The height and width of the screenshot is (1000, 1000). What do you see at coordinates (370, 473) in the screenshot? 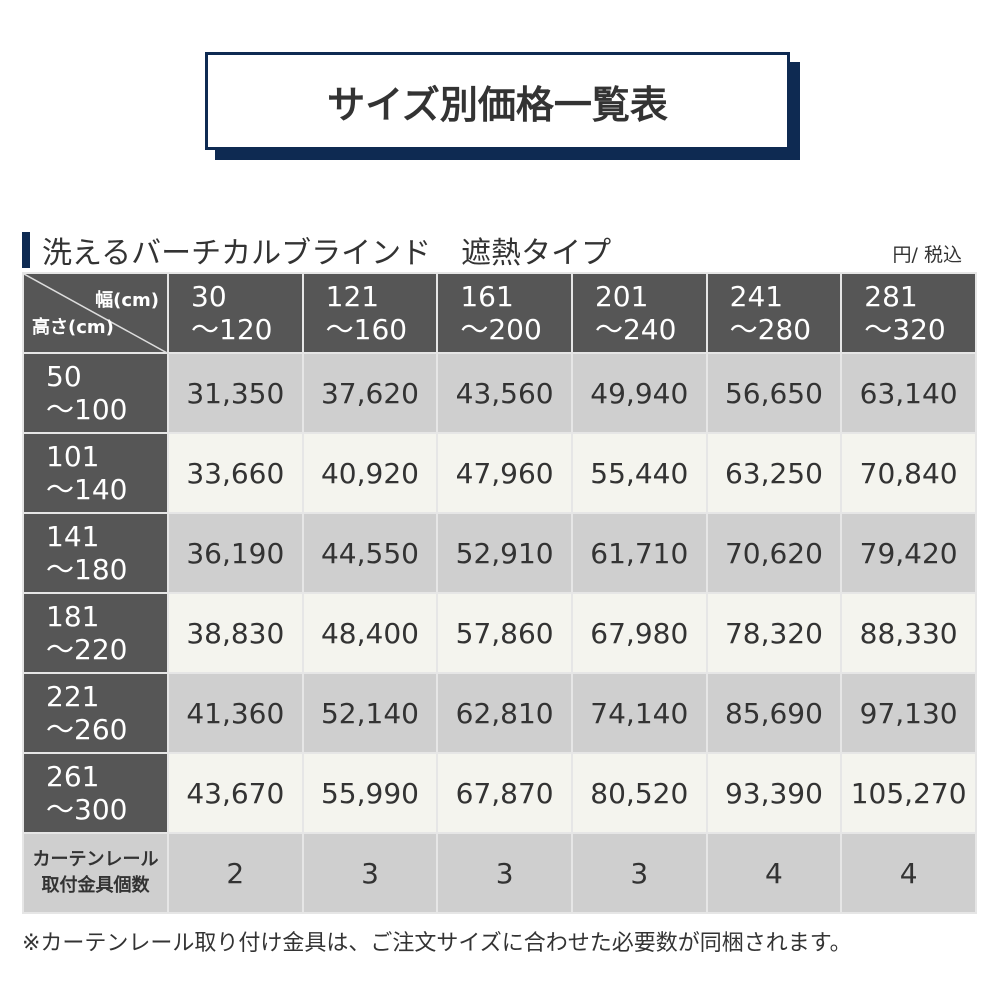
I see `price-cell: 40,920` at bounding box center [370, 473].